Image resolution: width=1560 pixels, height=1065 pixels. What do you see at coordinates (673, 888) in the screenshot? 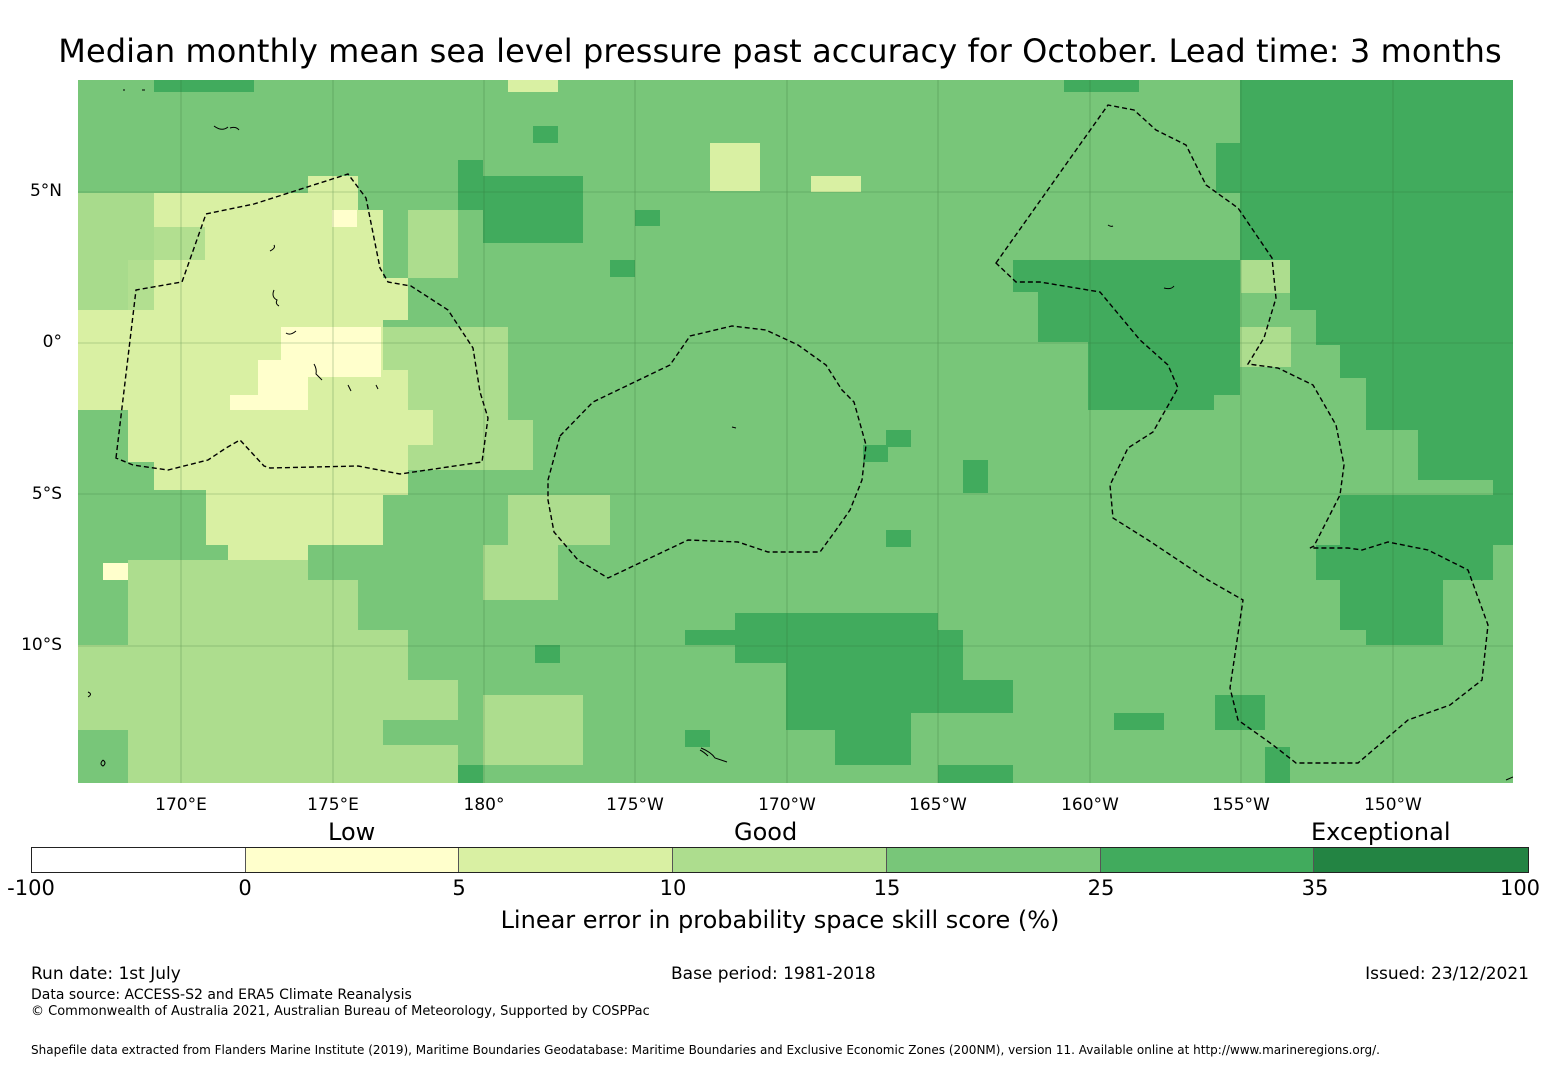
I see `colorbar-tick-10: 10` at bounding box center [673, 888].